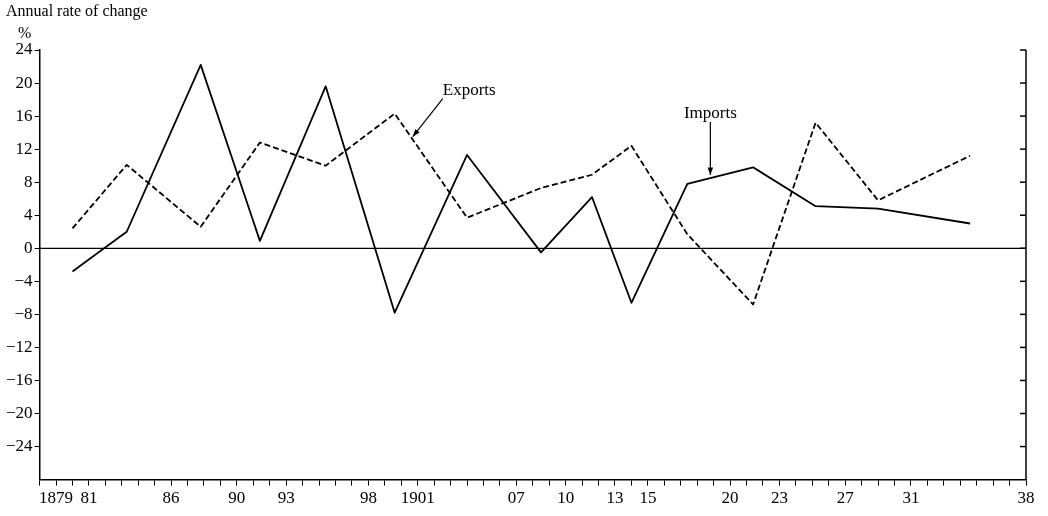 The width and height of the screenshot is (1048, 516). Describe the element at coordinates (1026, 498) in the screenshot. I see `x-tick-label: 38` at that location.